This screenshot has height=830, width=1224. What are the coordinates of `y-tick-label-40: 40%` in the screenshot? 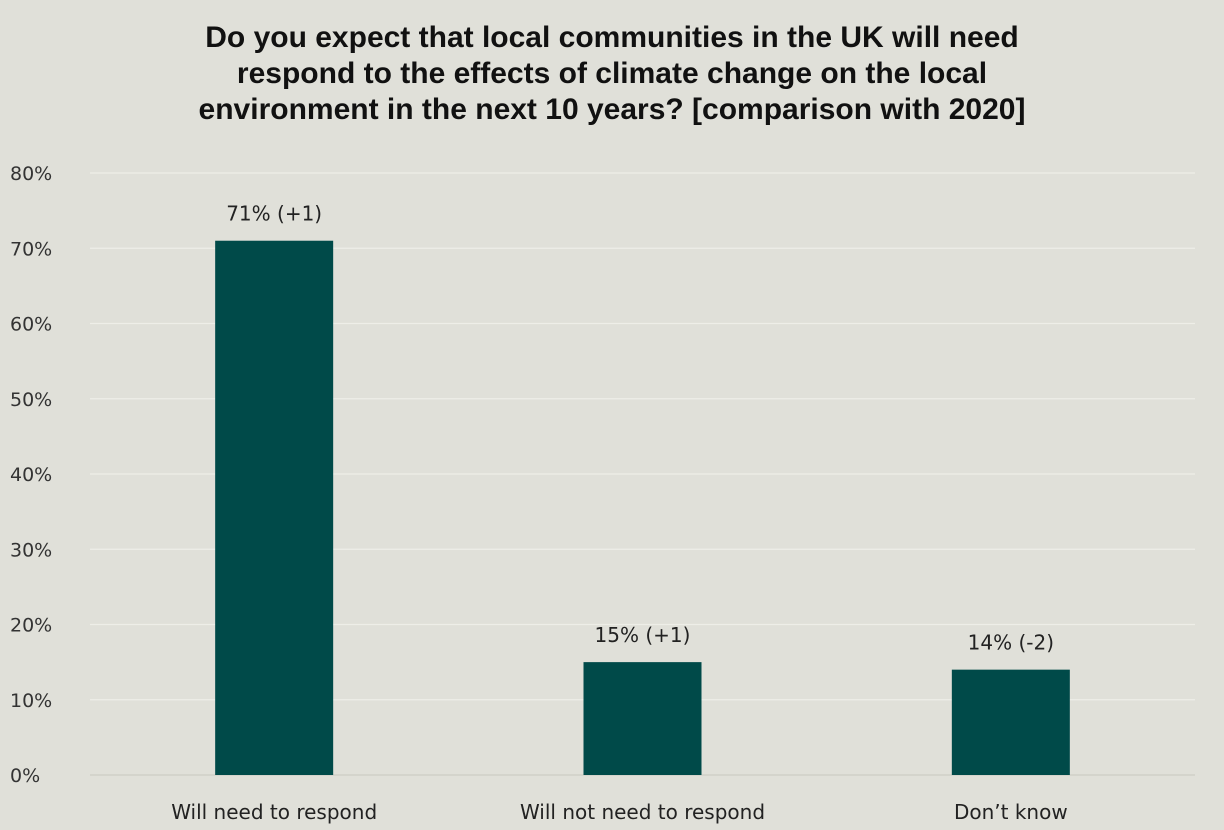 It's located at (31, 475).